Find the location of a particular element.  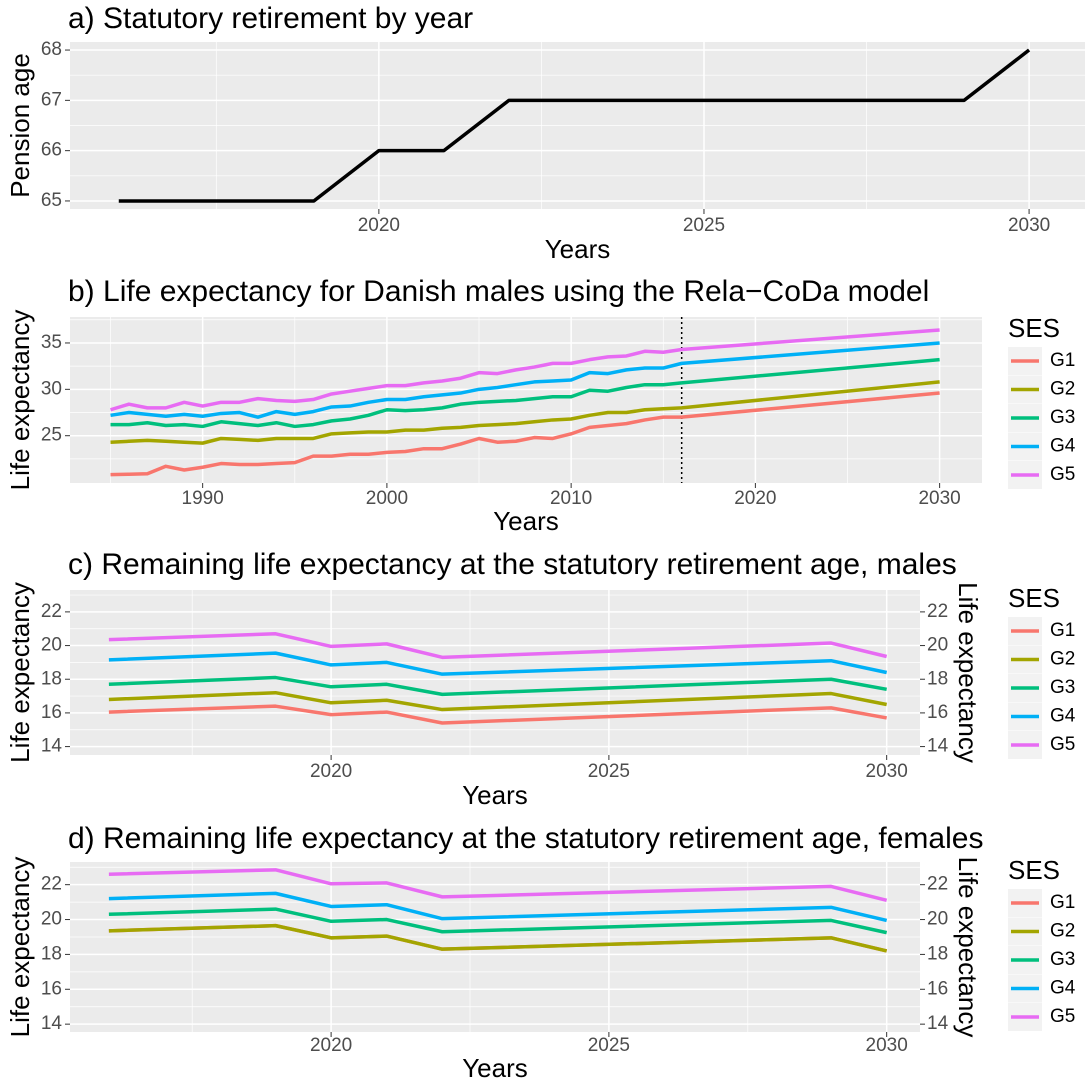

y-tick-label: 67 is located at coordinates (51, 99).